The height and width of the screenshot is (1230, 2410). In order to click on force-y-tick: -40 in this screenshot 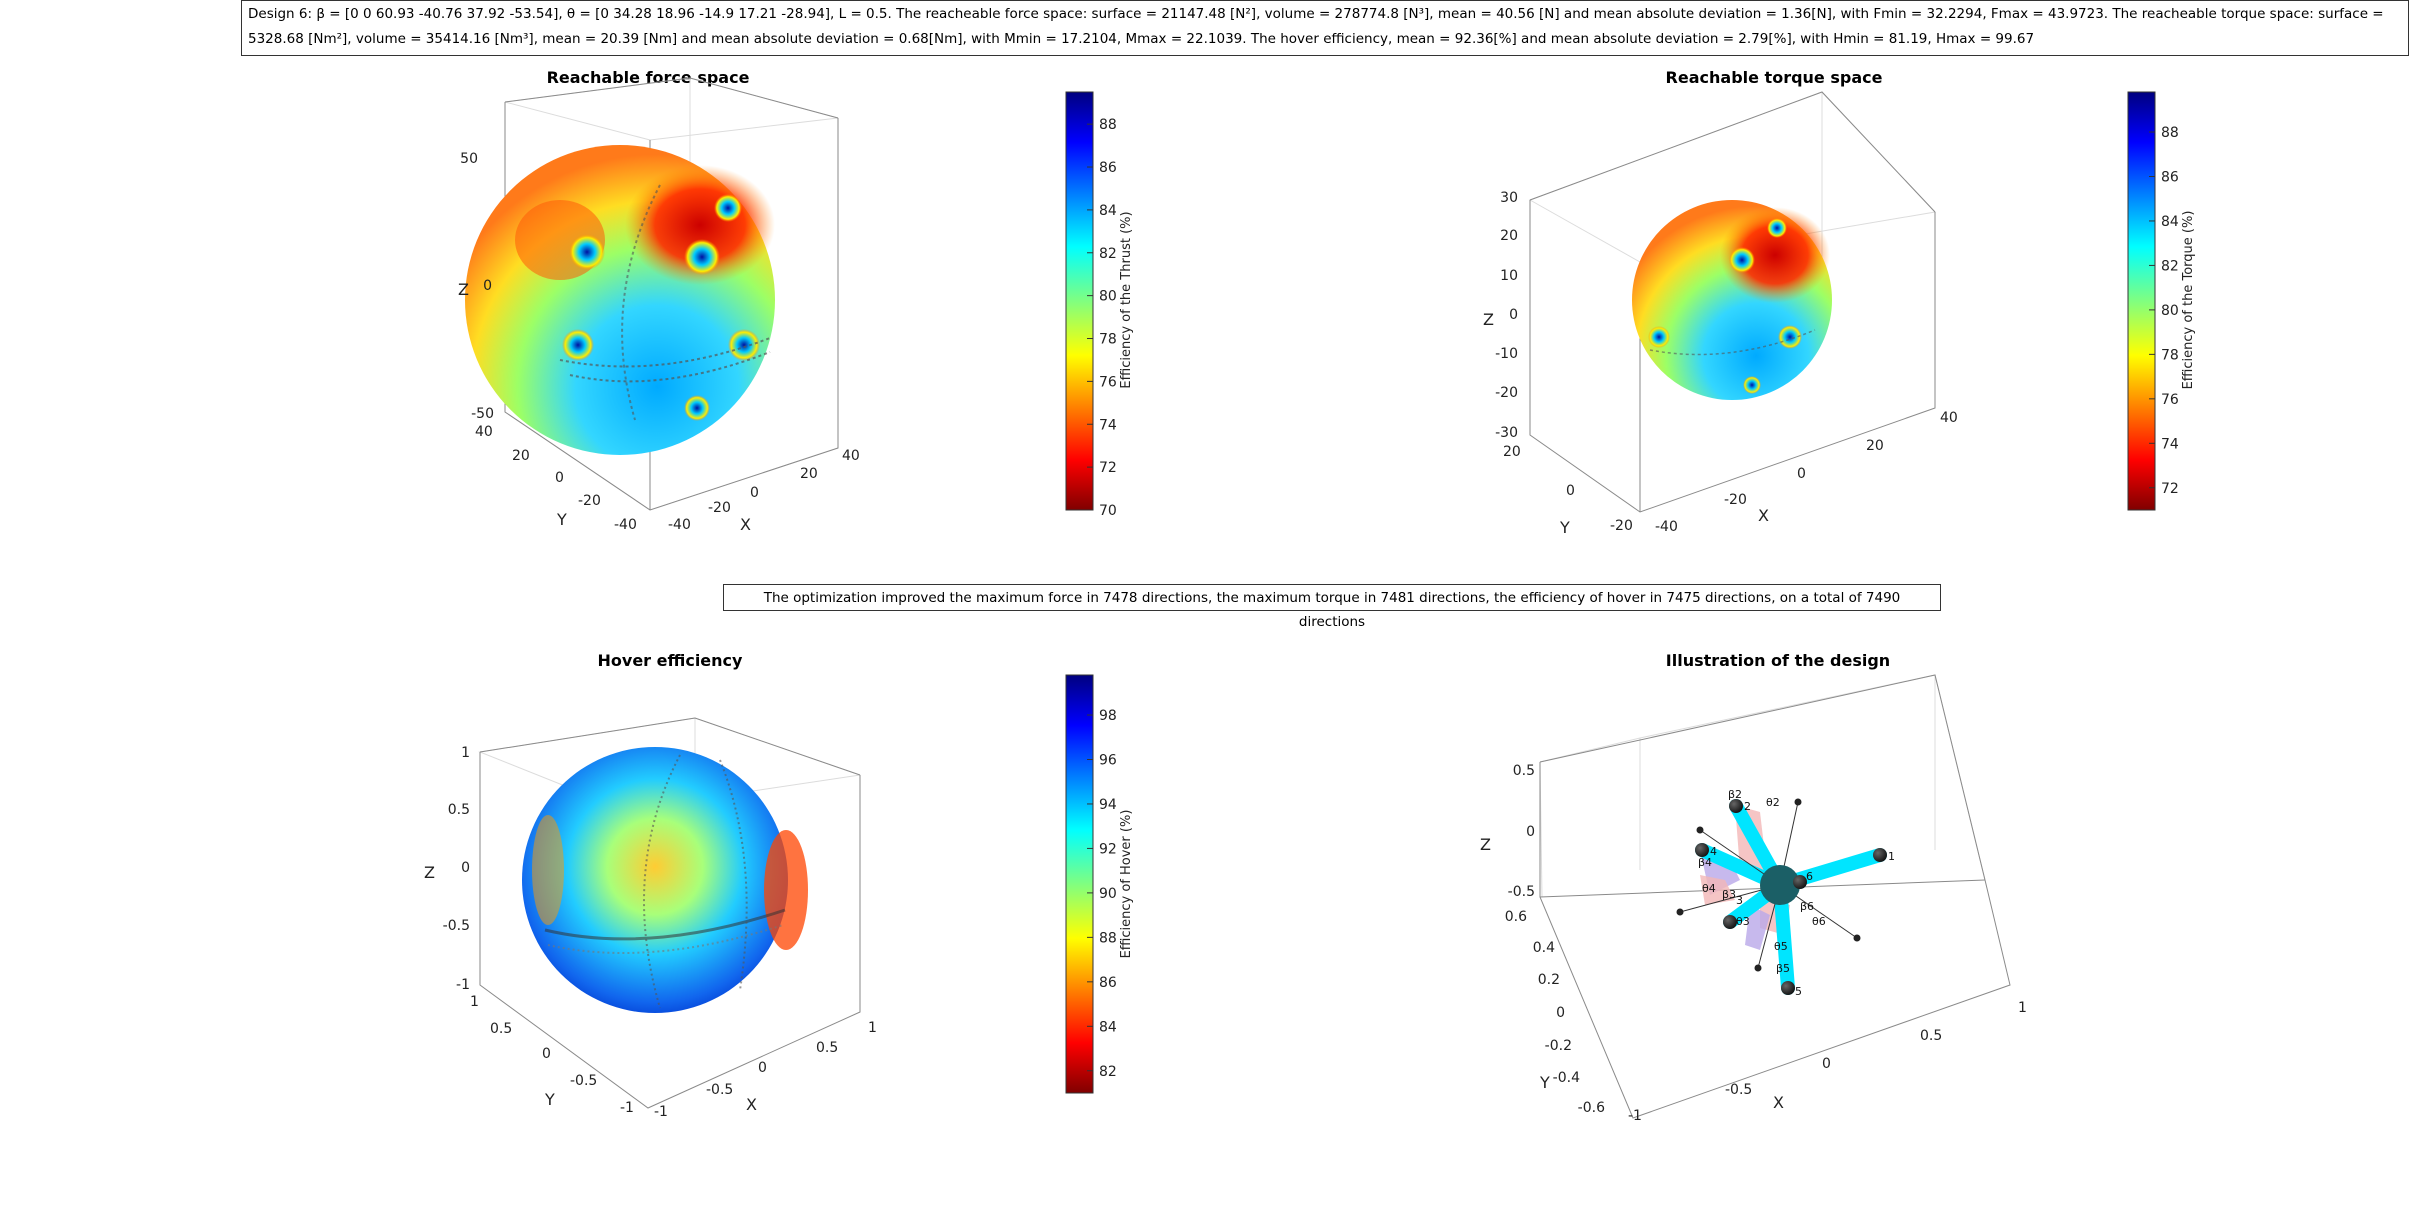, I will do `click(625, 525)`.